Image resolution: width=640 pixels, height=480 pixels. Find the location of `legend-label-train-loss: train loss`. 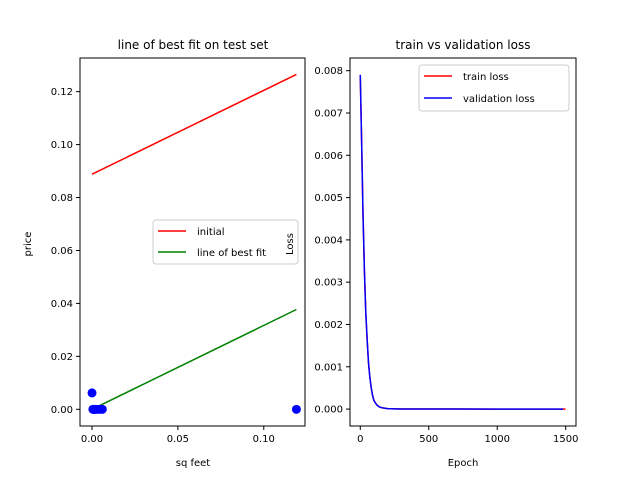

legend-label-train-loss: train loss is located at coordinates (486, 77).